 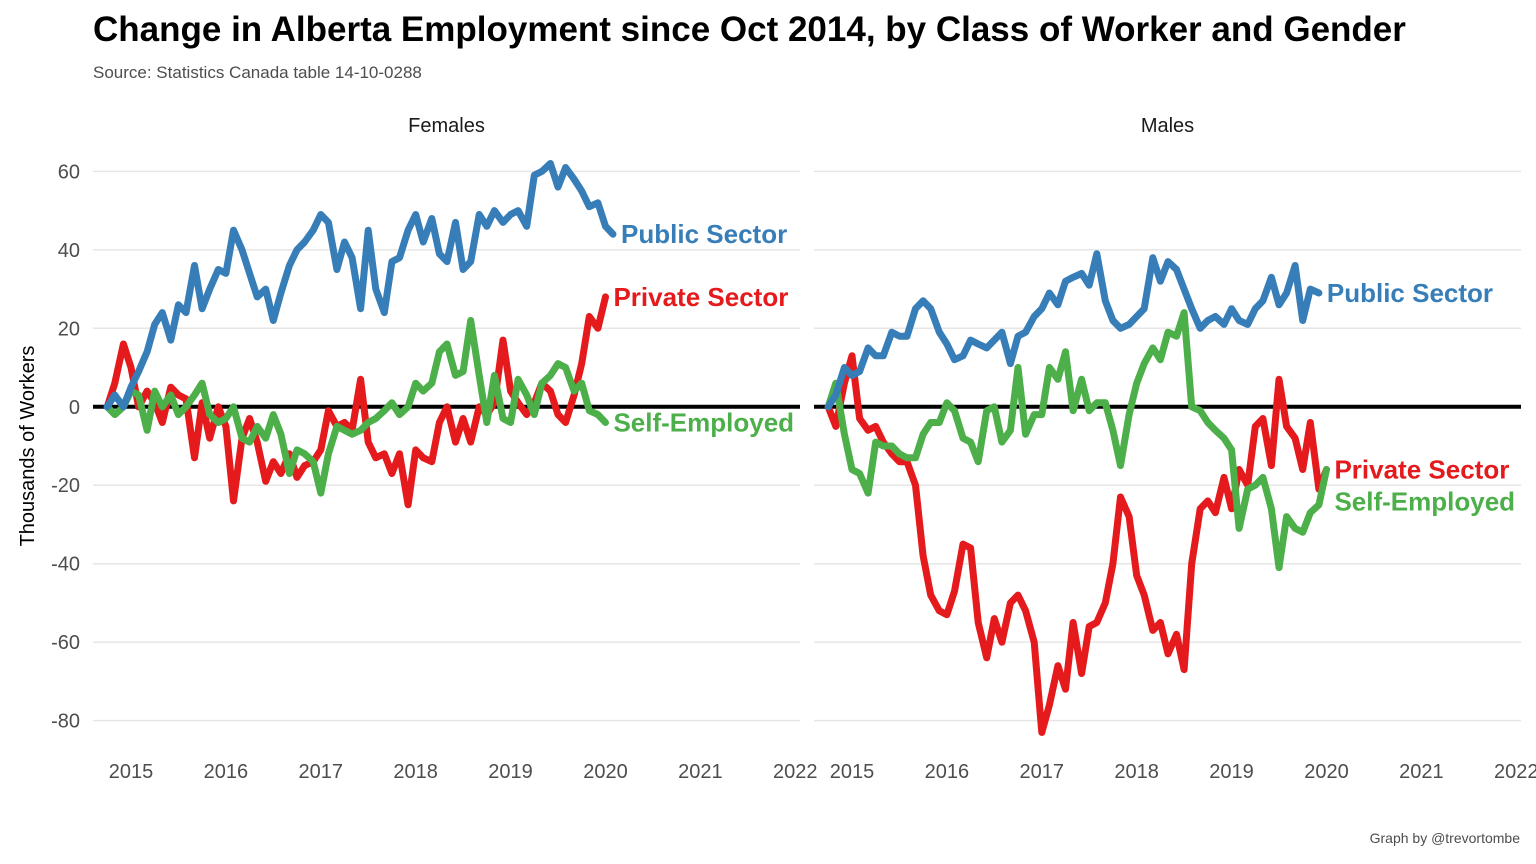 I want to click on y-tick-label: 0, so click(x=74, y=408).